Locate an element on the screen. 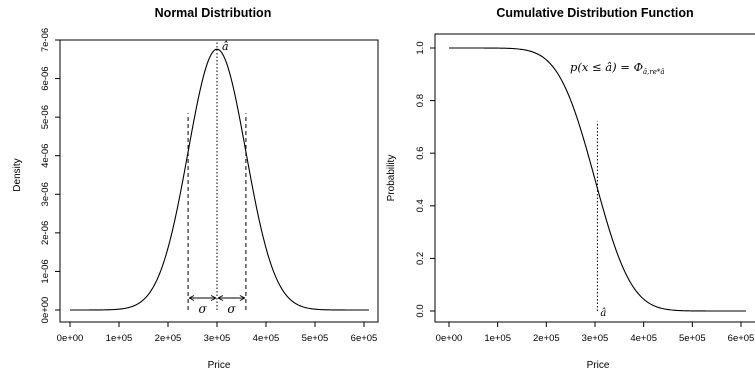 The height and width of the screenshot is (374, 755). cdf-mean-label: â is located at coordinates (603, 313).